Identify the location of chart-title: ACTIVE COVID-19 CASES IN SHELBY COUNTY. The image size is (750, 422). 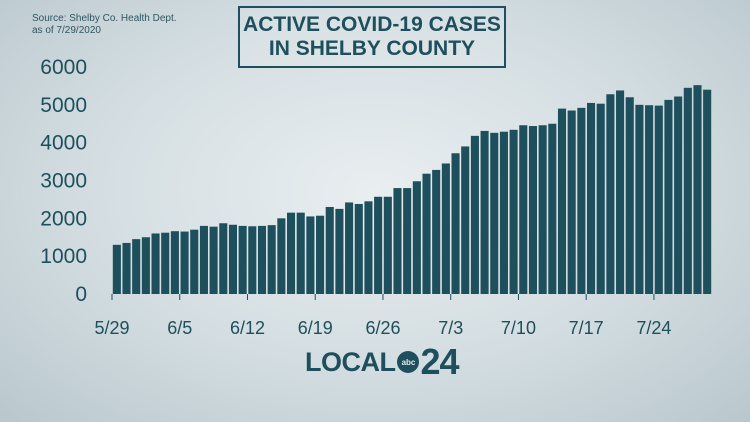
(372, 37).